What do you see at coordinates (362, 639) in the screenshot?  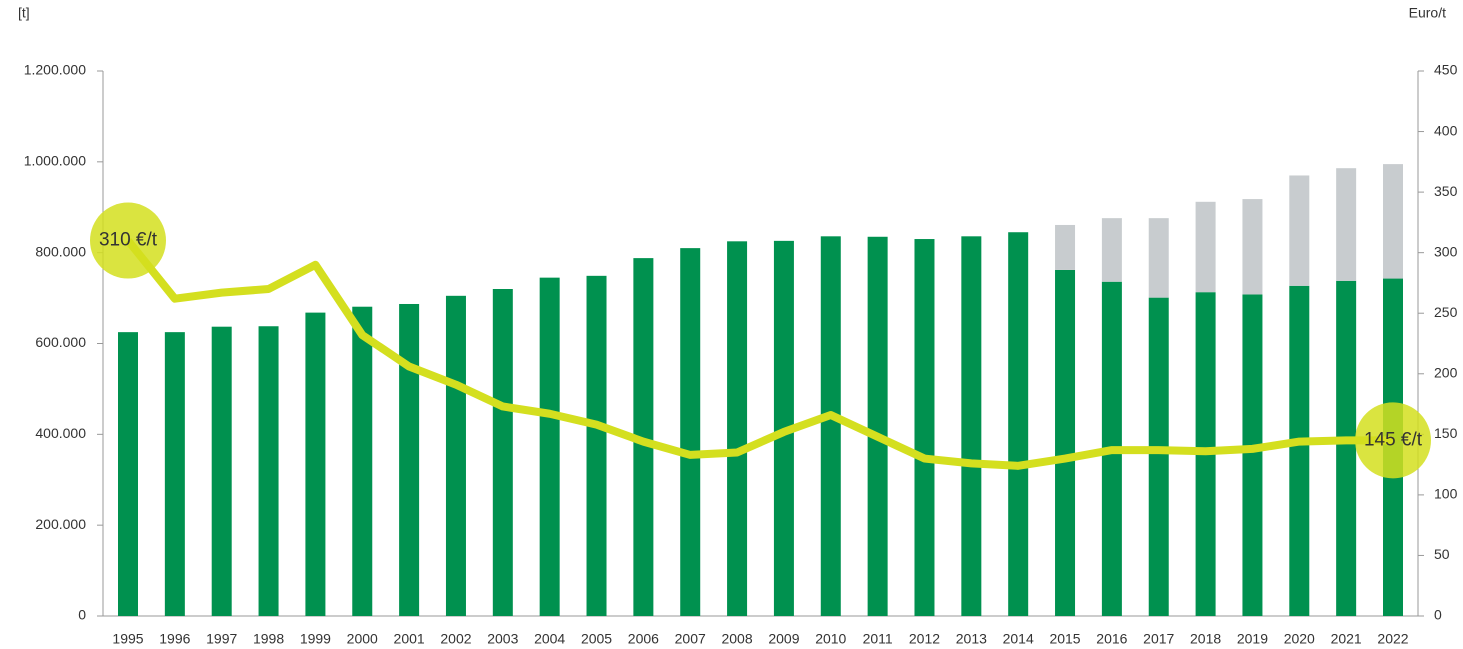 I see `x-tick-label: 2000` at bounding box center [362, 639].